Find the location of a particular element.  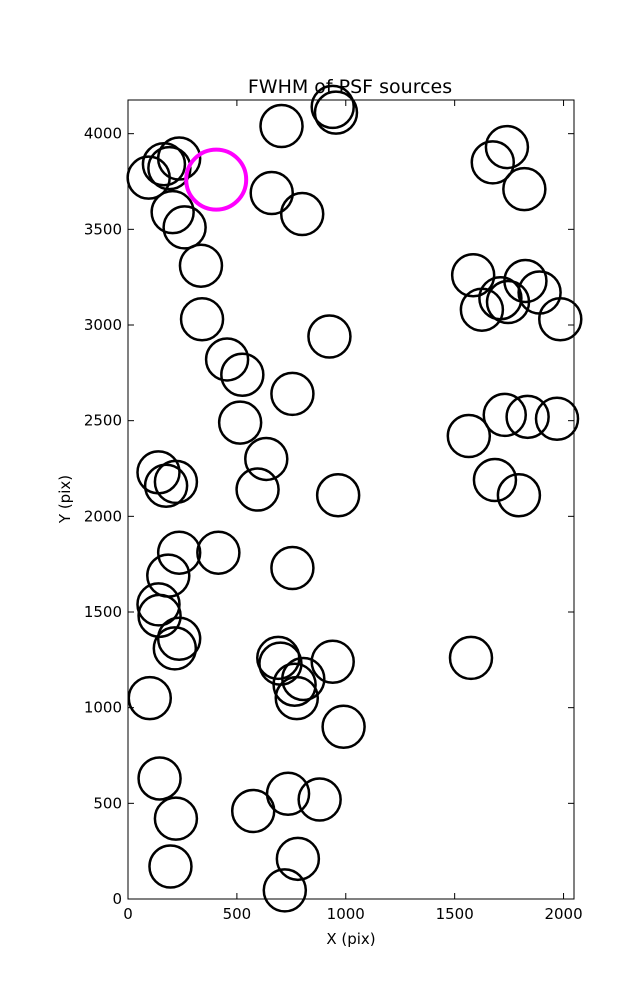

x-tick-label: 0 is located at coordinates (128, 914).